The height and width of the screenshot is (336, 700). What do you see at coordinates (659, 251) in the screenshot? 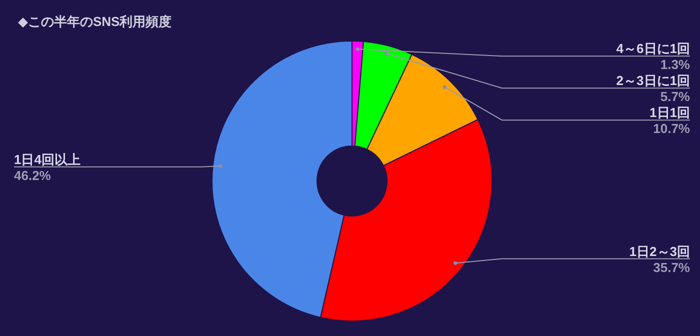
I see `slice-label: 1日2～3回` at bounding box center [659, 251].